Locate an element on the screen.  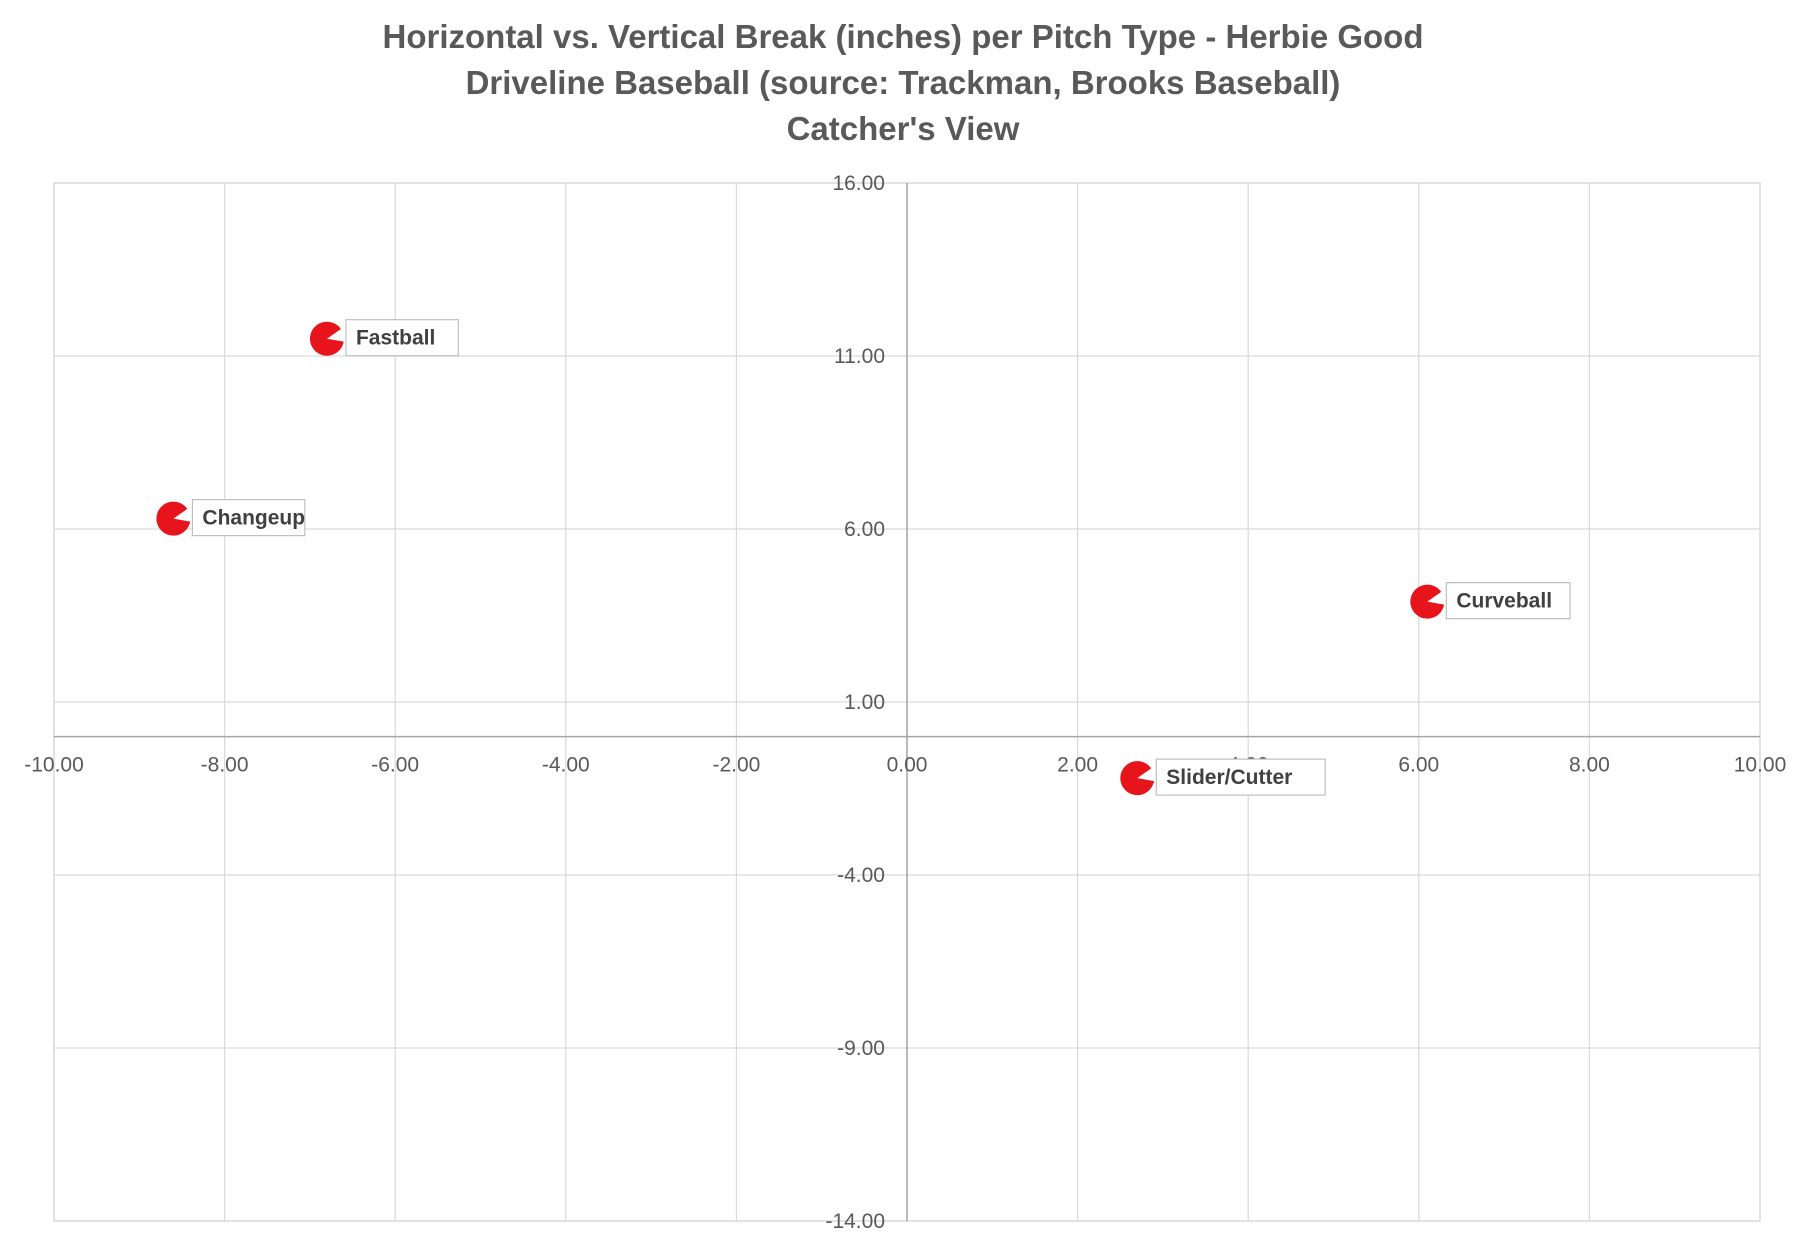
x-tick-label: -2.00 is located at coordinates (736, 765).